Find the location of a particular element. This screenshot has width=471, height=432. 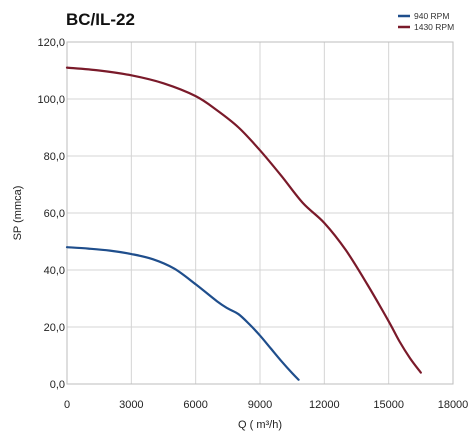

y-tick-label: 80,0 is located at coordinates (54, 157).